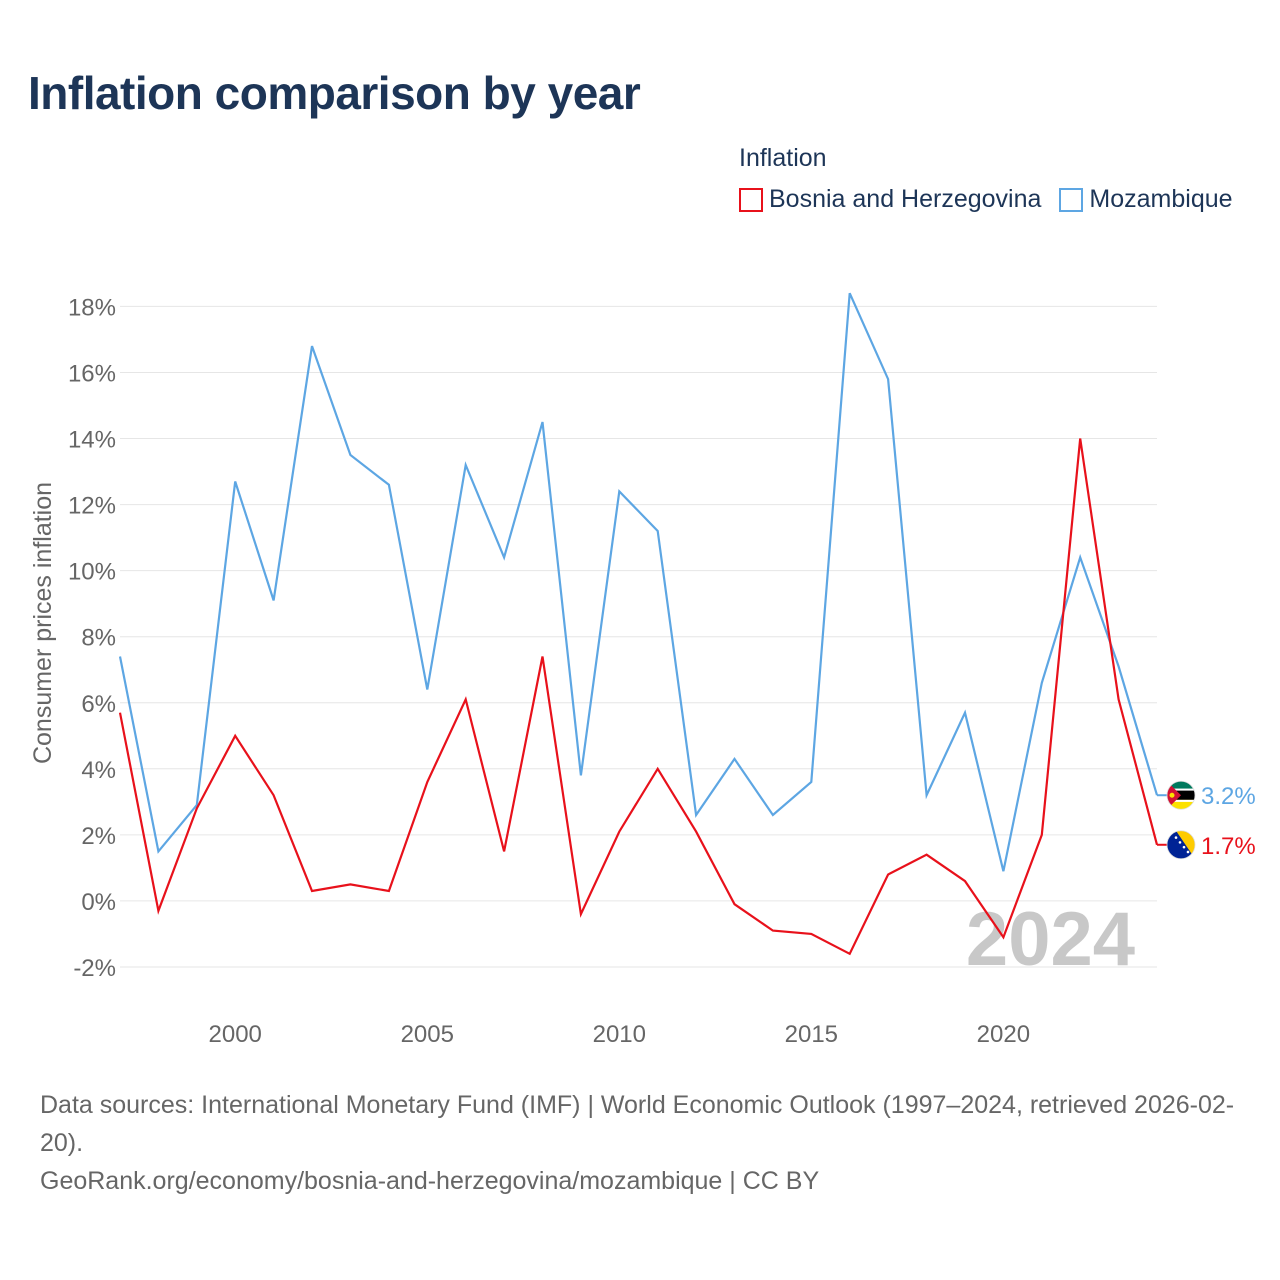 Image resolution: width=1280 pixels, height=1280 pixels. What do you see at coordinates (334, 93) in the screenshot?
I see `chart-title: Inflation comparison by year` at bounding box center [334, 93].